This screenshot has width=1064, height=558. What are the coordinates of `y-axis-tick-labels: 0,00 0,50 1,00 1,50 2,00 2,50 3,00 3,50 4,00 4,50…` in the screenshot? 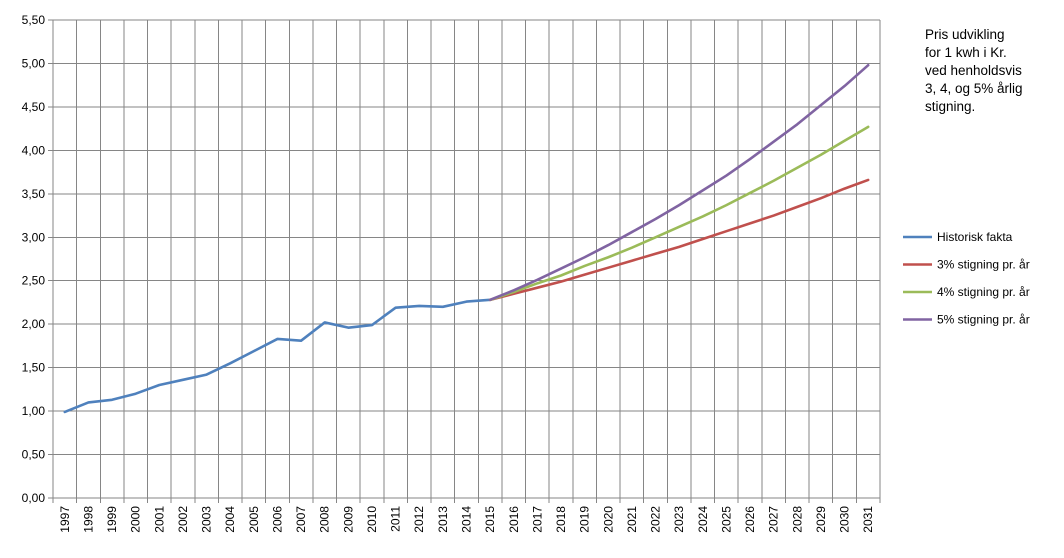 It's located at (34, 259).